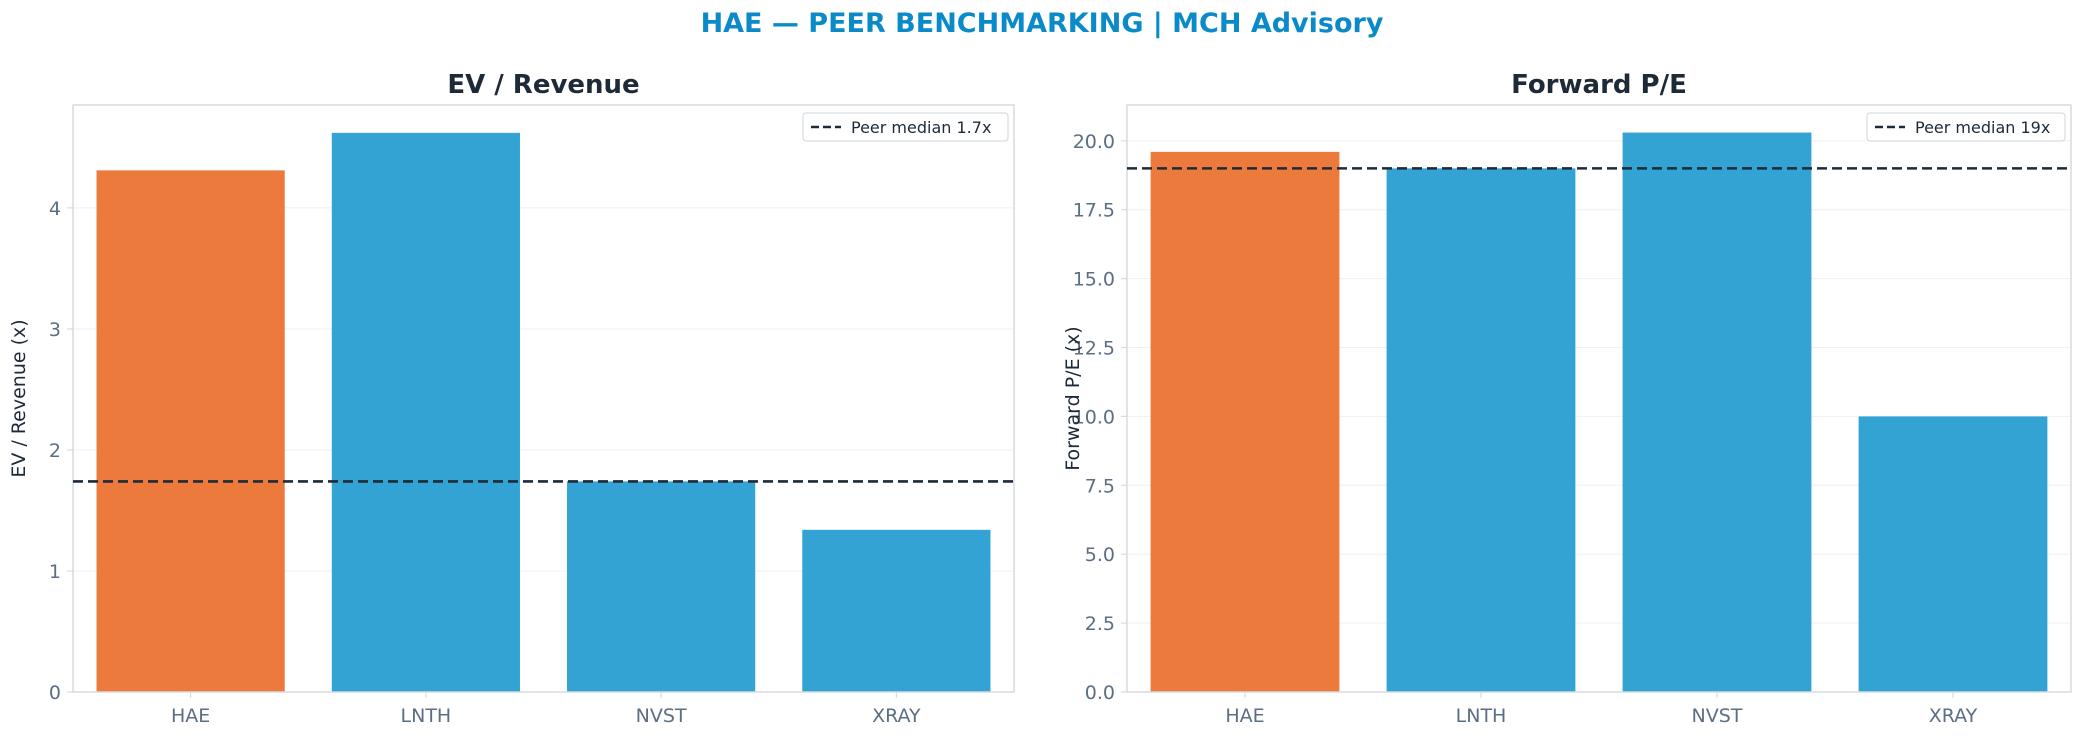 Image resolution: width=2084 pixels, height=742 pixels. What do you see at coordinates (1094, 417) in the screenshot?
I see `y-tick-label: 10.0` at bounding box center [1094, 417].